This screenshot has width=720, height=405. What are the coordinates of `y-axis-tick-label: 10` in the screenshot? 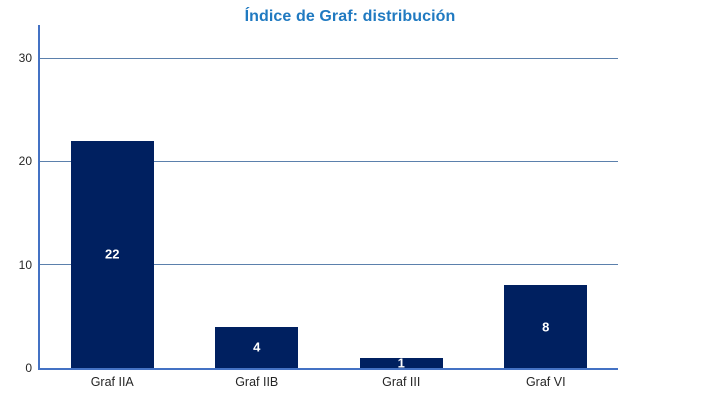 It's located at (25, 264).